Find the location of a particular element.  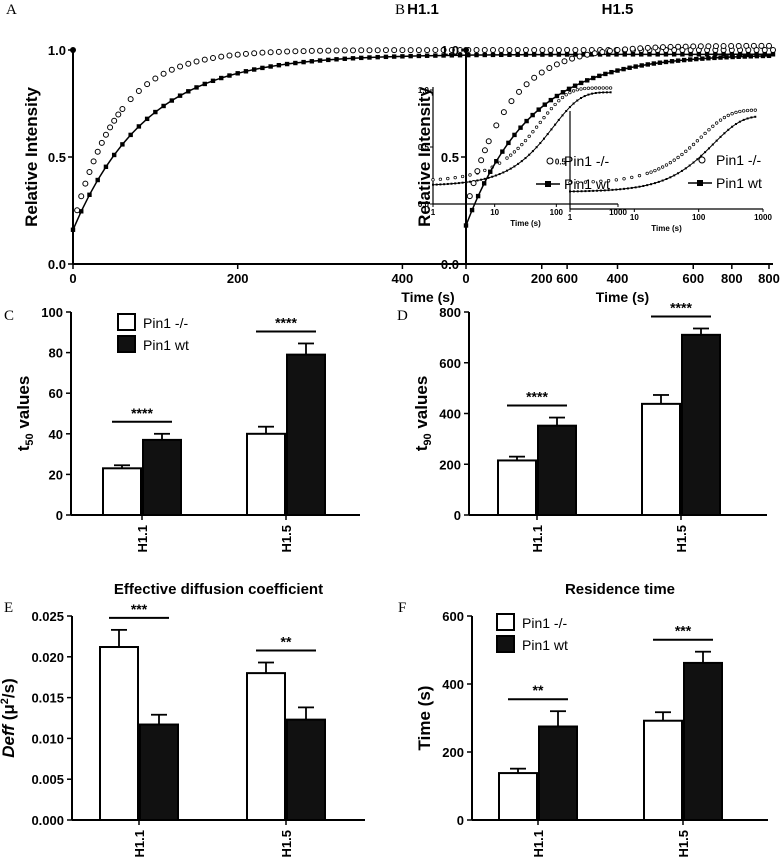

bar-pin1-wt-h11 is located at coordinates (162, 477).